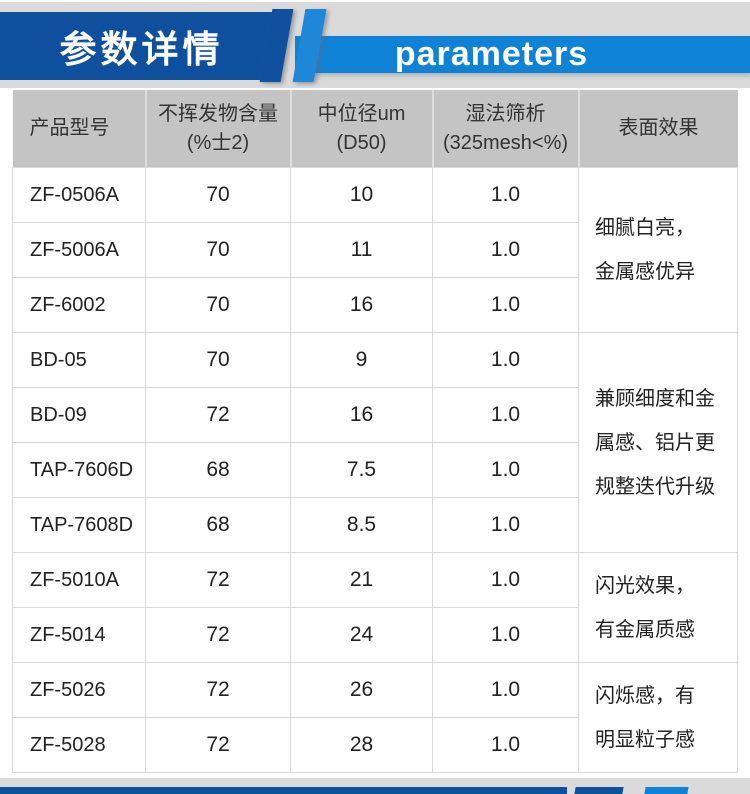 The image size is (750, 794). I want to click on d50-cell: 24, so click(361, 635).